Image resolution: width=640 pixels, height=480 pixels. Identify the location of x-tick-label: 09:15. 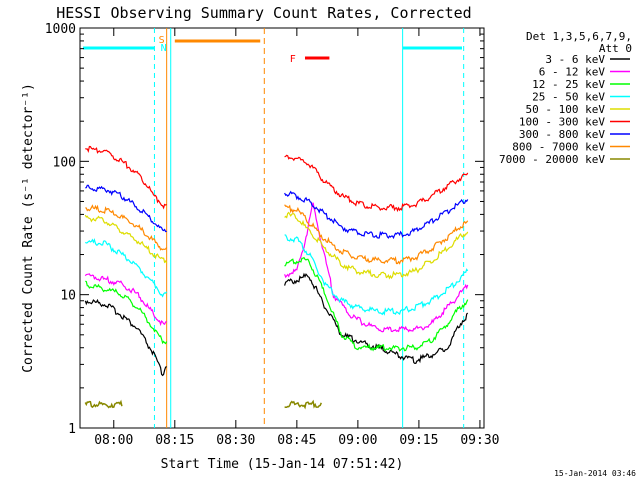
(418, 440).